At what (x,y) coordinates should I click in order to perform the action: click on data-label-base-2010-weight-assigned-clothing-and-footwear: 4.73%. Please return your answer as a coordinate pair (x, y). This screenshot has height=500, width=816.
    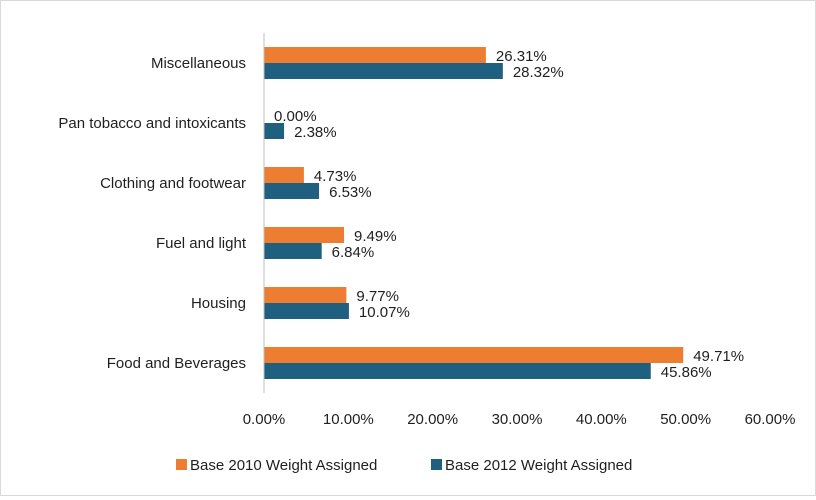
    Looking at the image, I should click on (335, 176).